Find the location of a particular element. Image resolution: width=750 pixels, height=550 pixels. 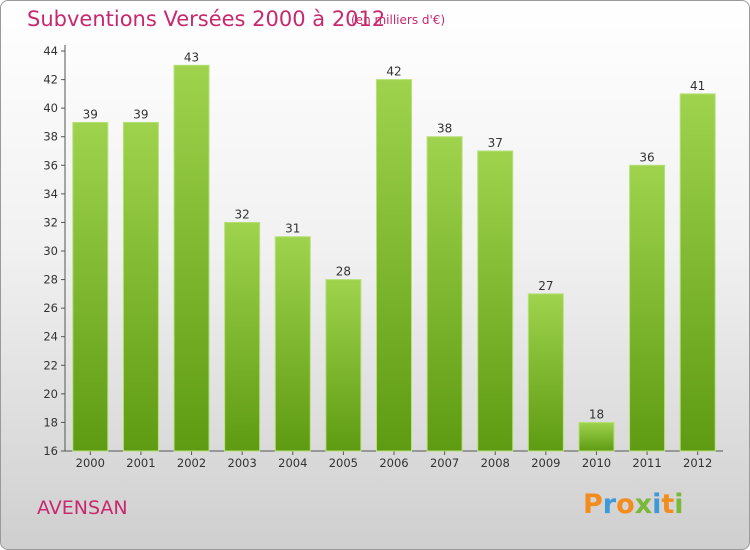

x-tick-label-2010: 2010 is located at coordinates (596, 463).